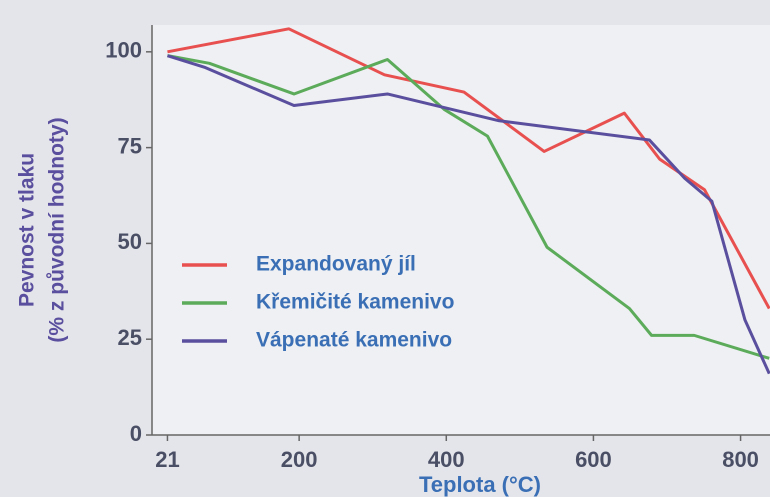  I want to click on y-tick-label: 100, so click(123, 50).